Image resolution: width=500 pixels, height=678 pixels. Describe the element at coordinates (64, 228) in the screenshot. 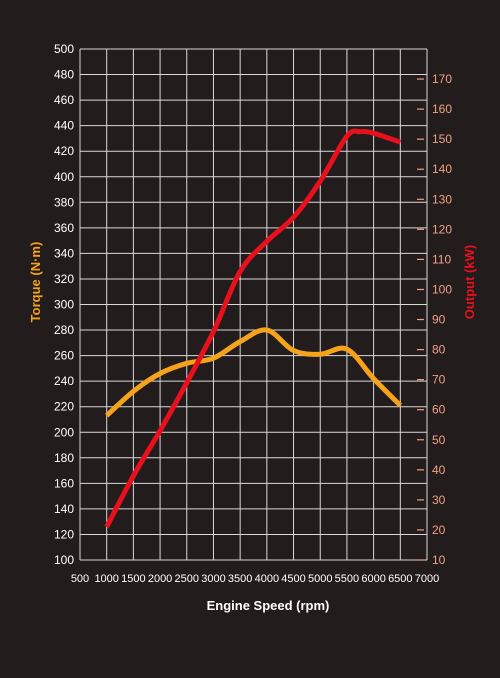

I see `y-left-tick-label: 360` at that location.